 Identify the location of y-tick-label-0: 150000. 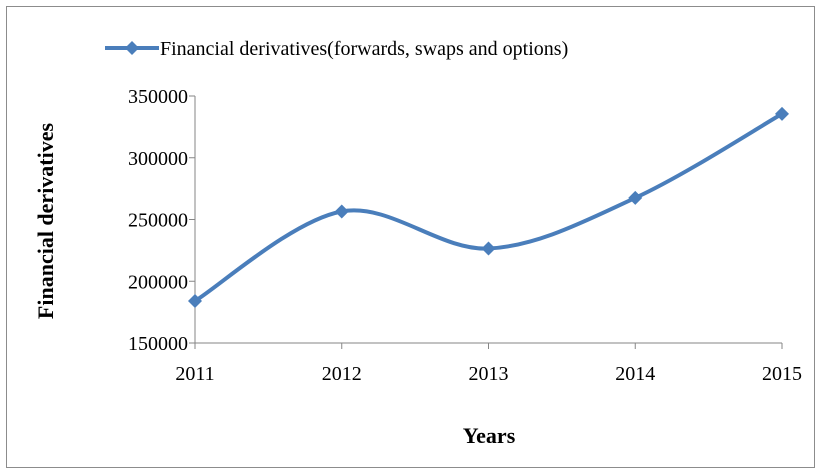
(158, 344).